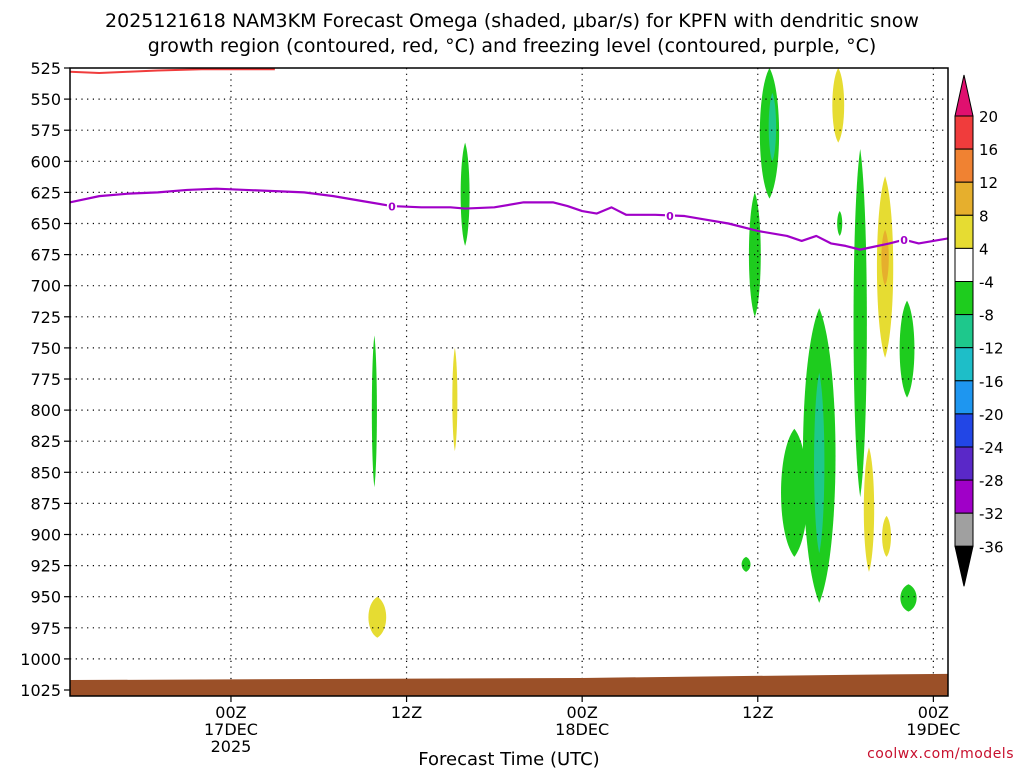 This screenshot has height=768, width=1024. What do you see at coordinates (406, 712) in the screenshot?
I see `x-tick-label-18-0: 12Z` at bounding box center [406, 712].